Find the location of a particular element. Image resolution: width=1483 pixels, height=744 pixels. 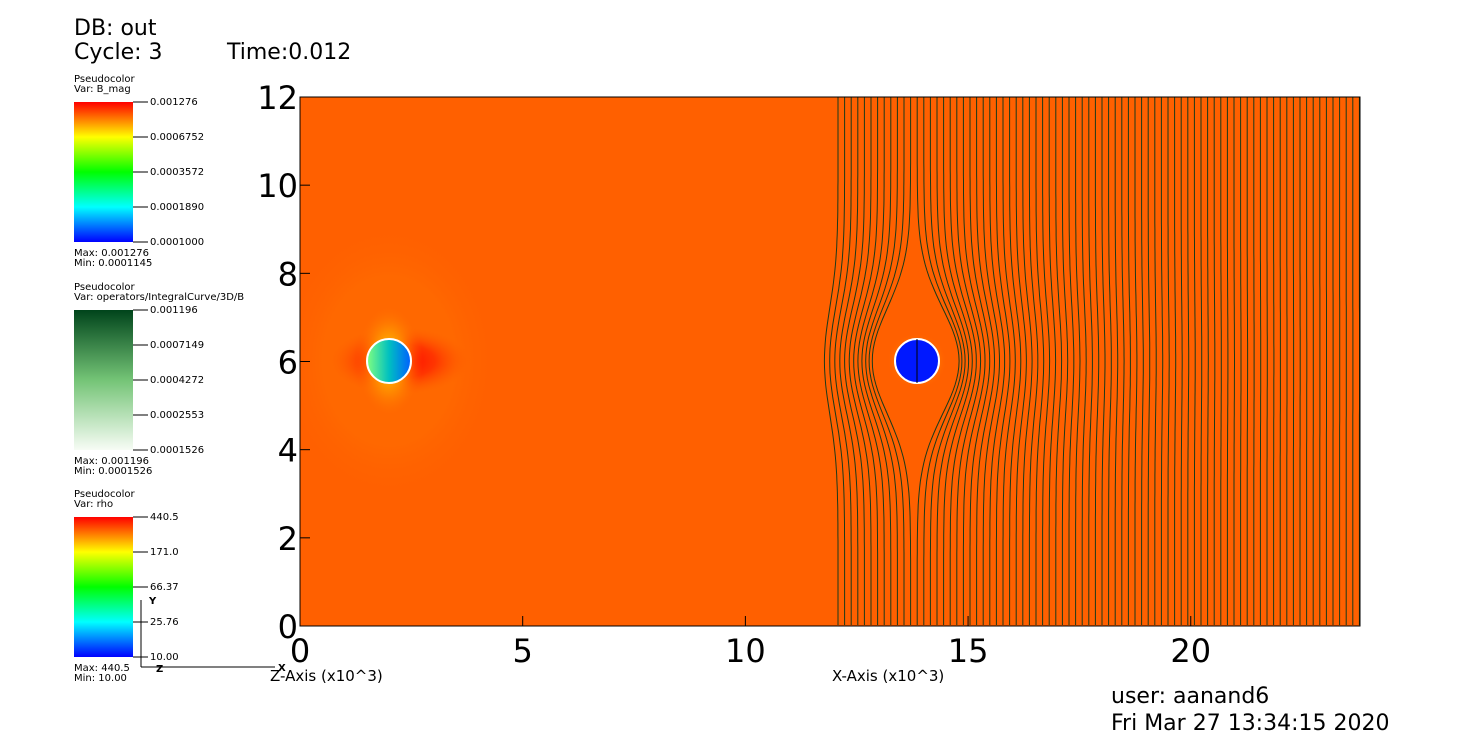

colorbar-label: 0.0007149 is located at coordinates (177, 345).